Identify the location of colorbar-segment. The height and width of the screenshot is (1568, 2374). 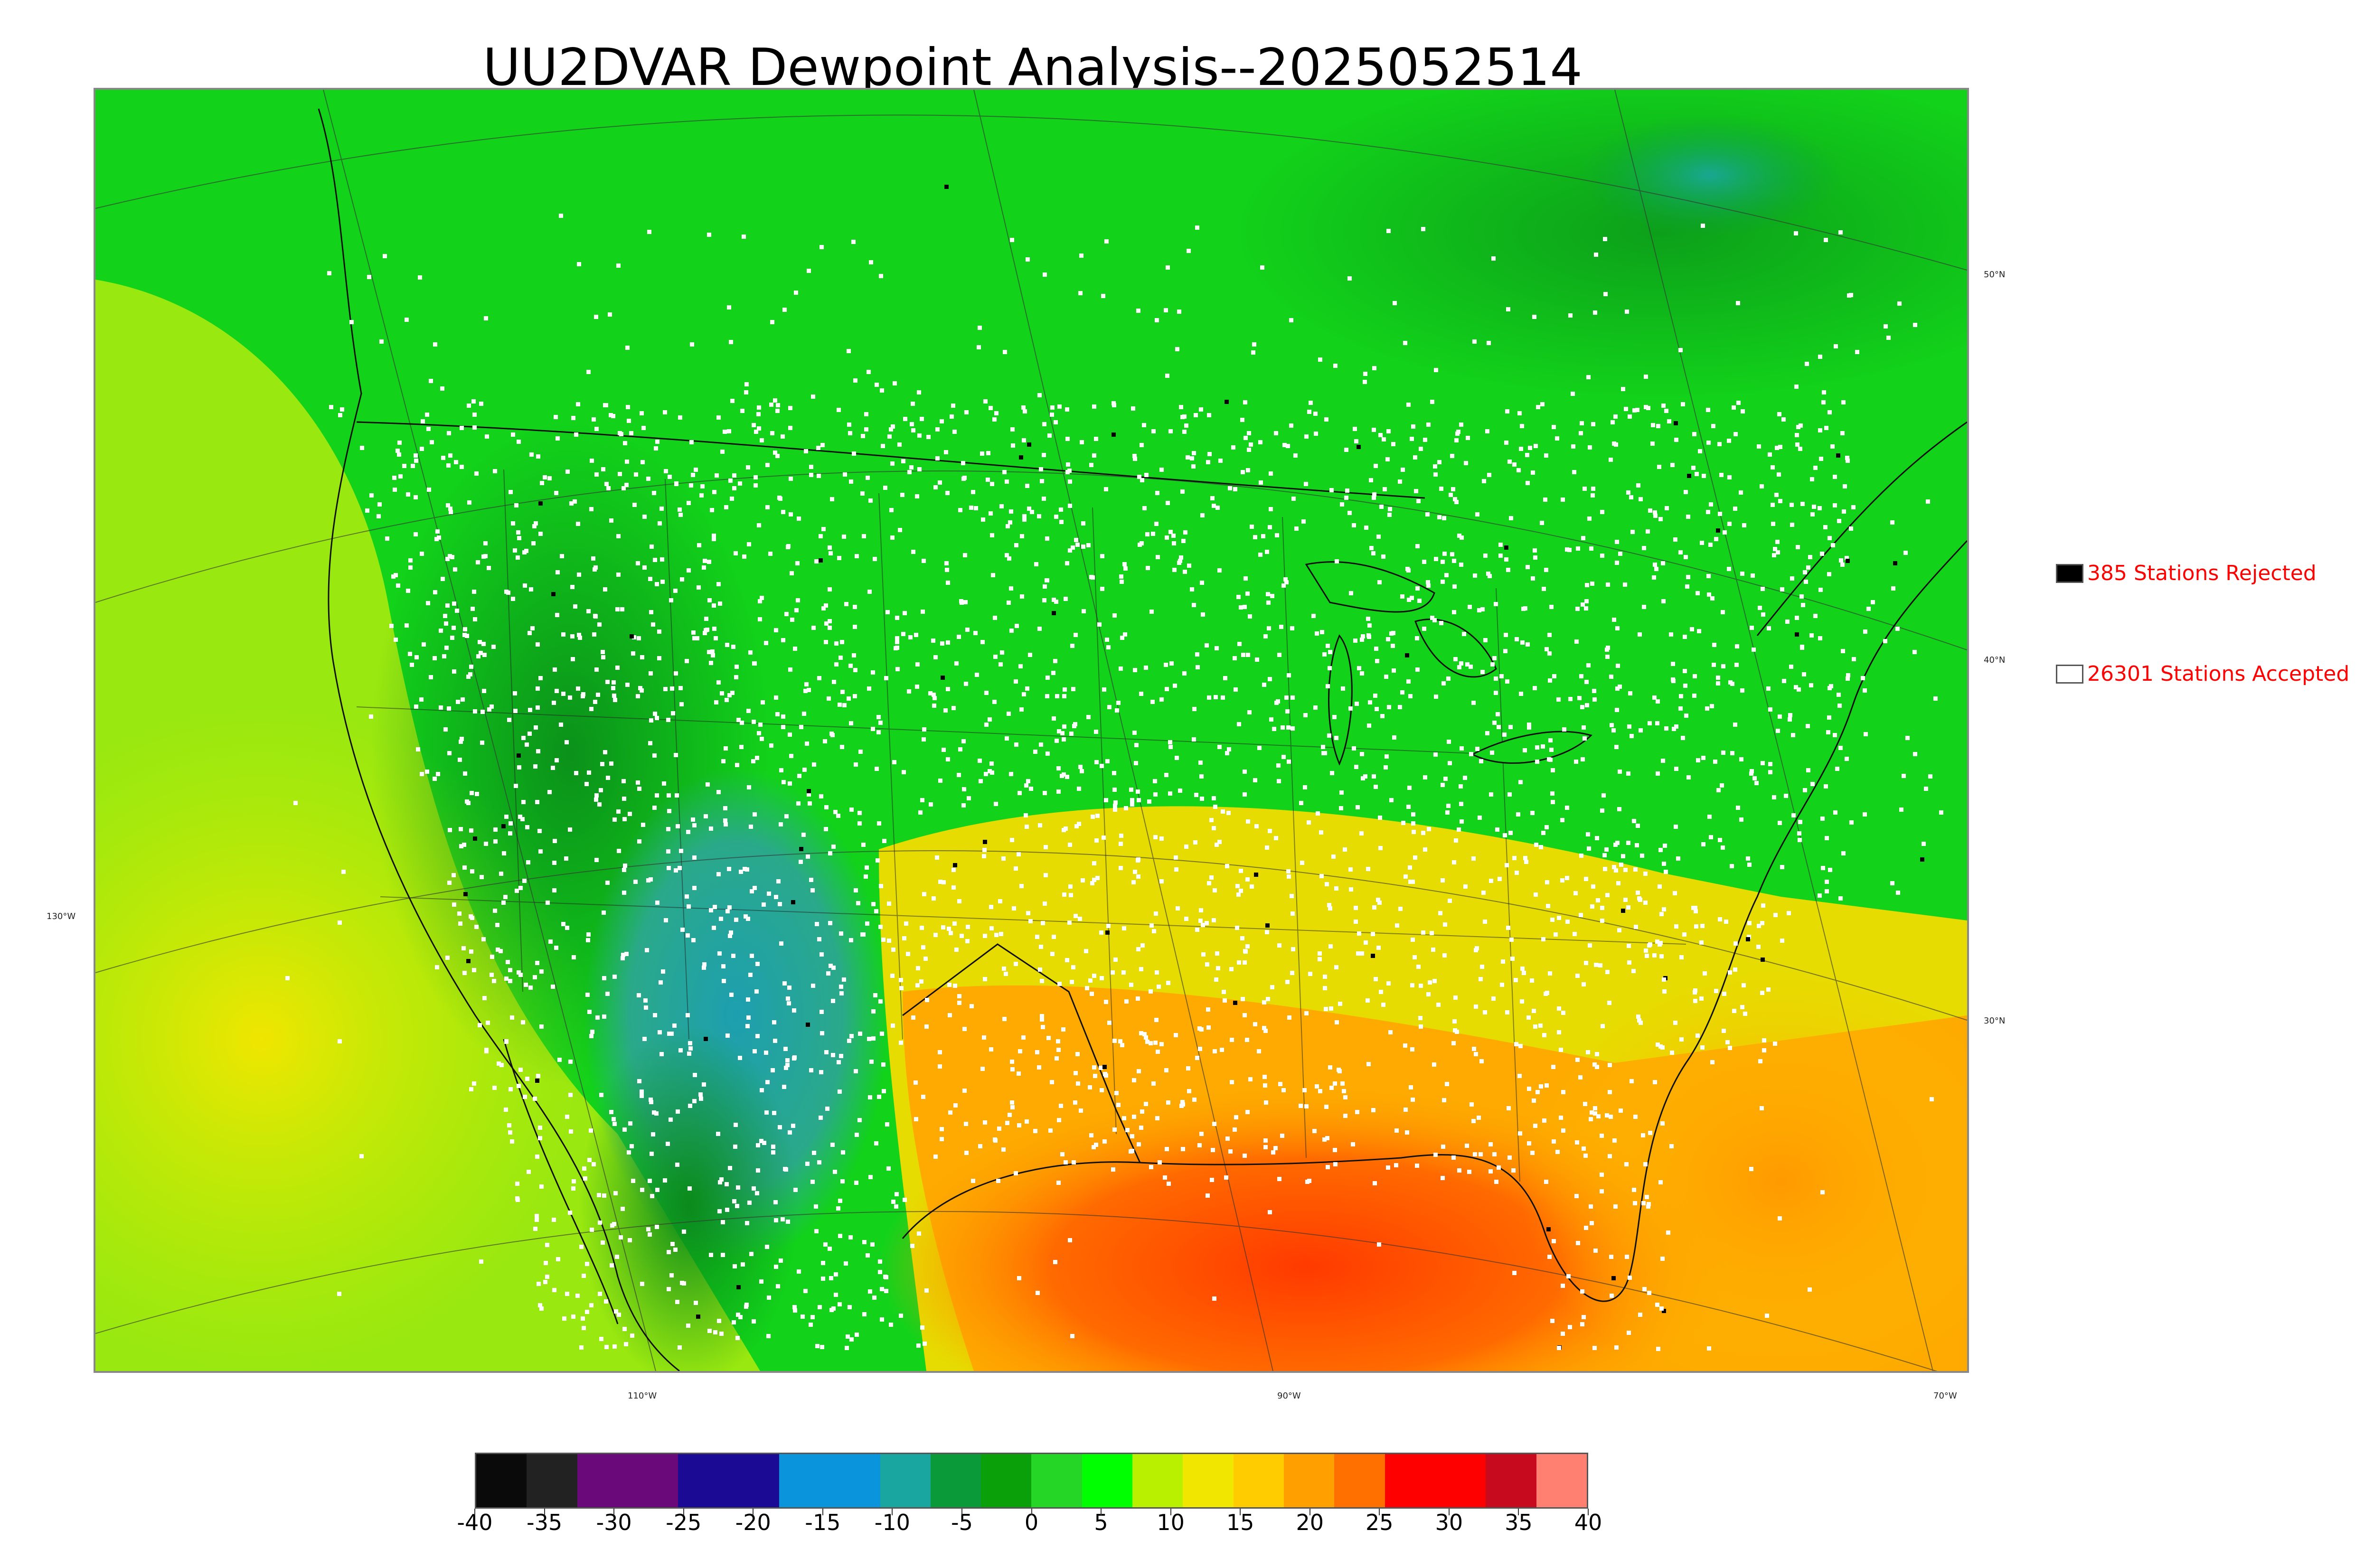
(1410, 1481).